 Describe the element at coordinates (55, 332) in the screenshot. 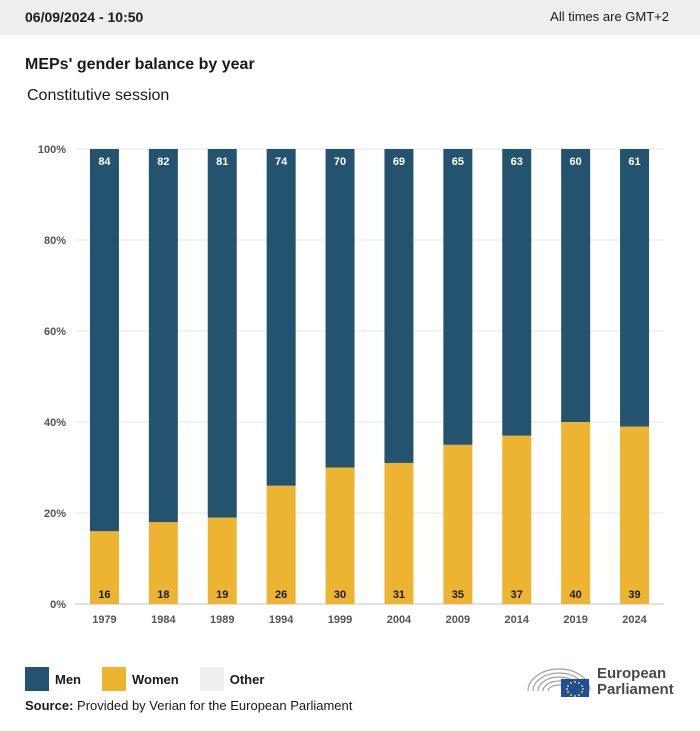

I see `y-tick-label: 60%` at that location.